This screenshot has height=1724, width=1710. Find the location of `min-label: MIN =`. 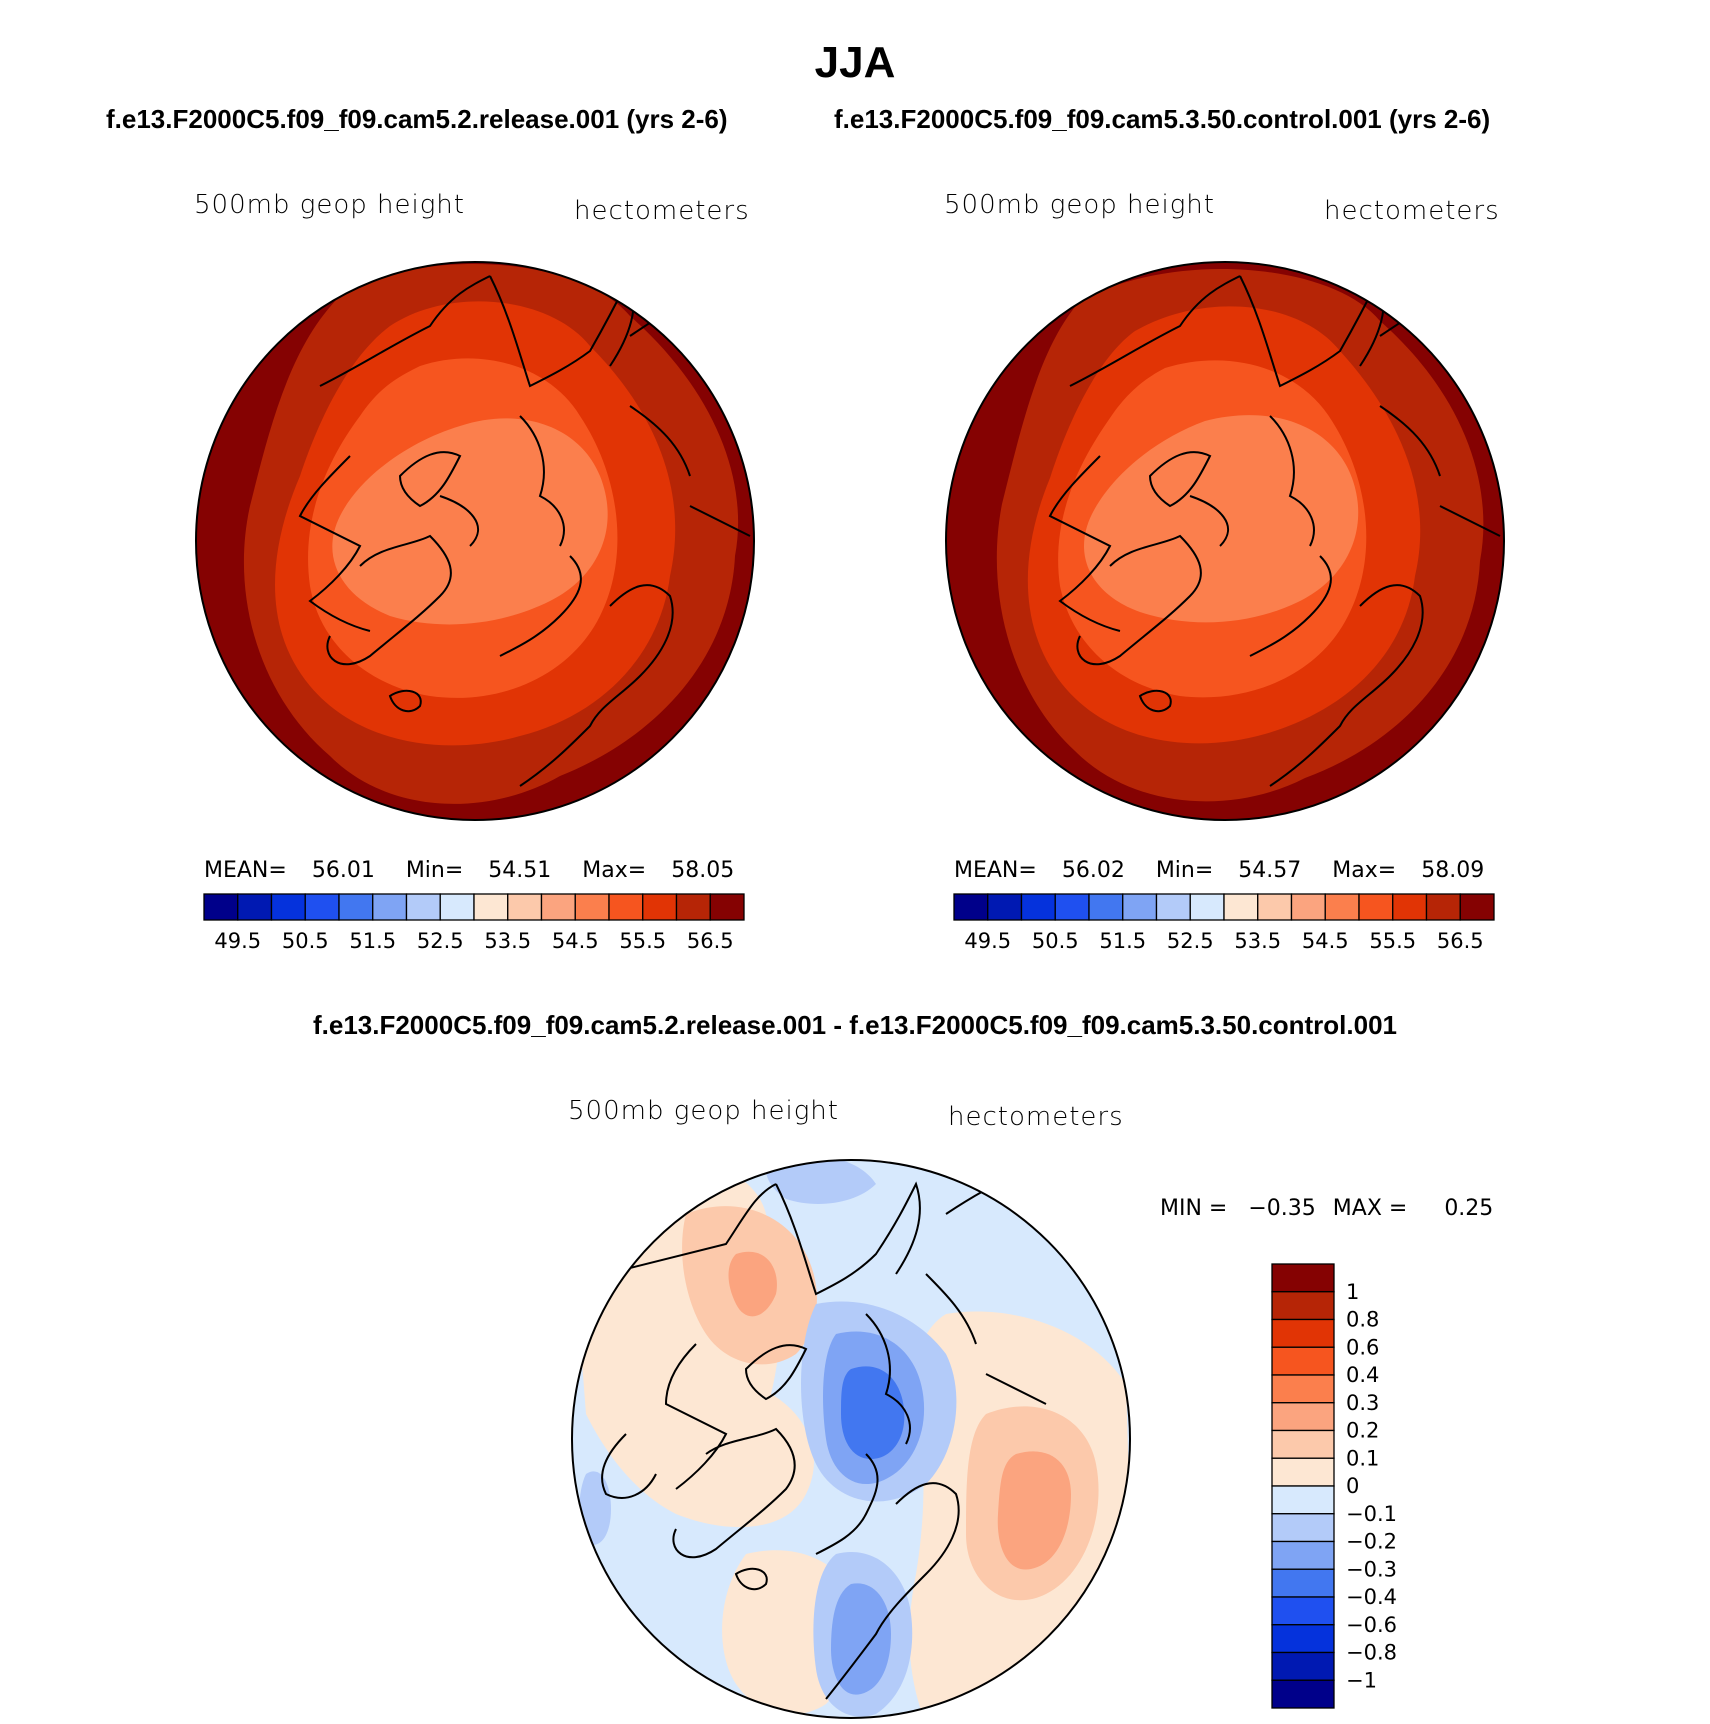

min-label: MIN = is located at coordinates (1194, 1208).